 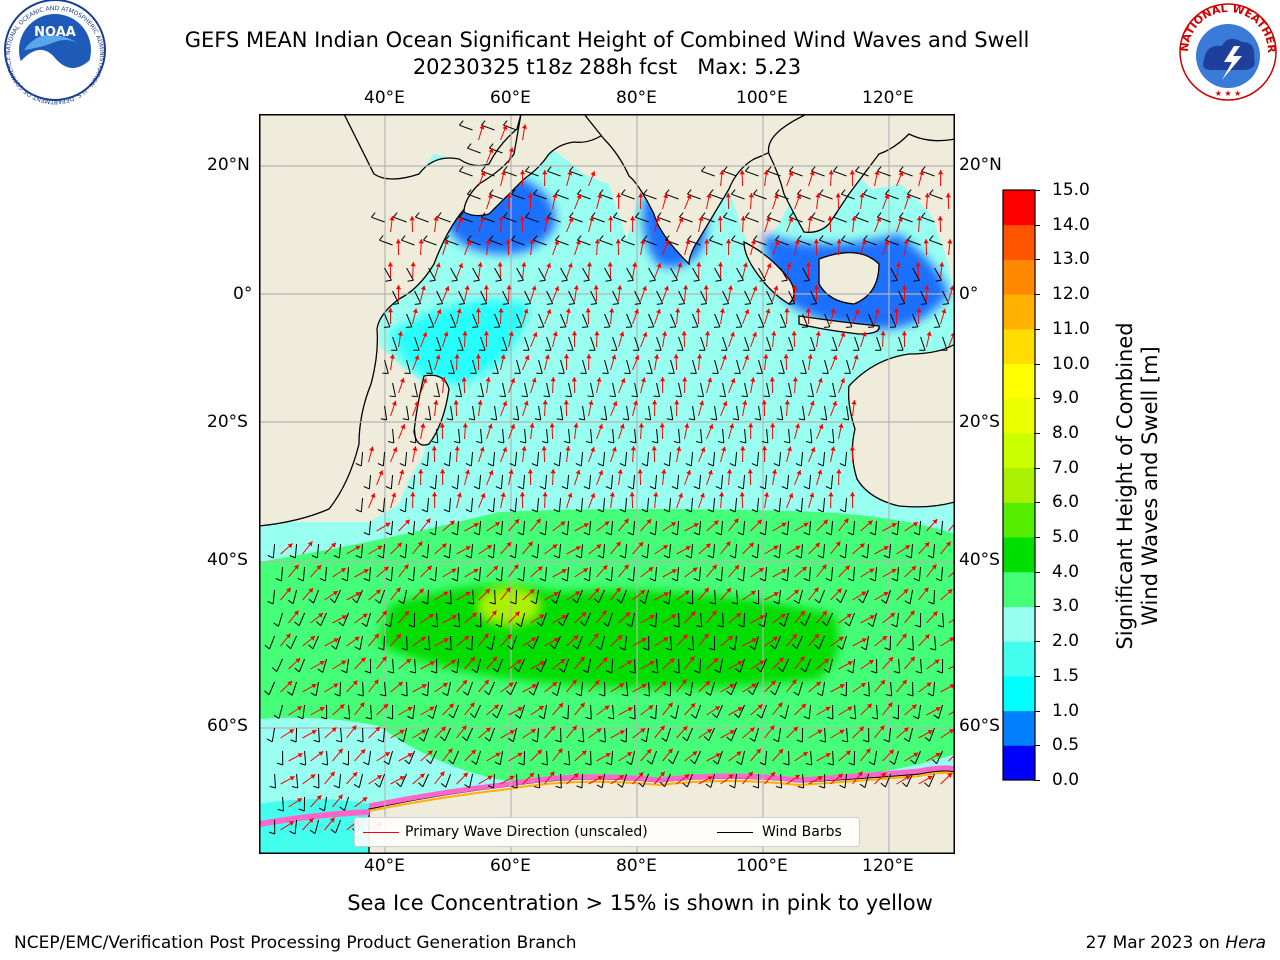 I want to click on lon-label-top-60e: 60°E, so click(x=510, y=98).